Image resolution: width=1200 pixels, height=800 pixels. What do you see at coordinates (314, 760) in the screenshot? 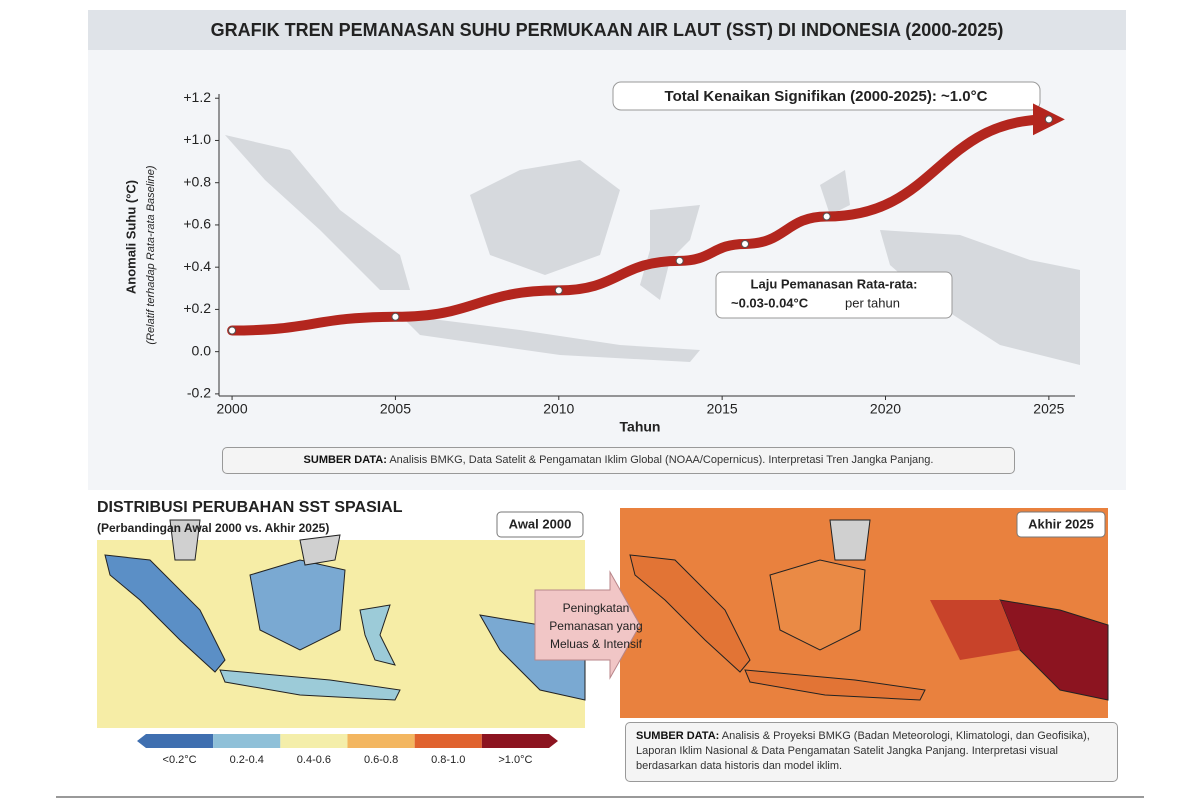
I see `colorbar-label: 0.4-0.6` at bounding box center [314, 760].